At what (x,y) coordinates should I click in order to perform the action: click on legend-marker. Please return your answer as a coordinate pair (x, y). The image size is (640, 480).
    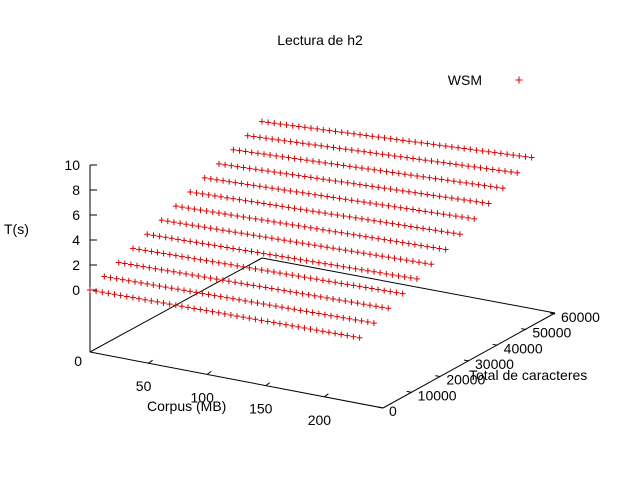
    Looking at the image, I should click on (519, 80).